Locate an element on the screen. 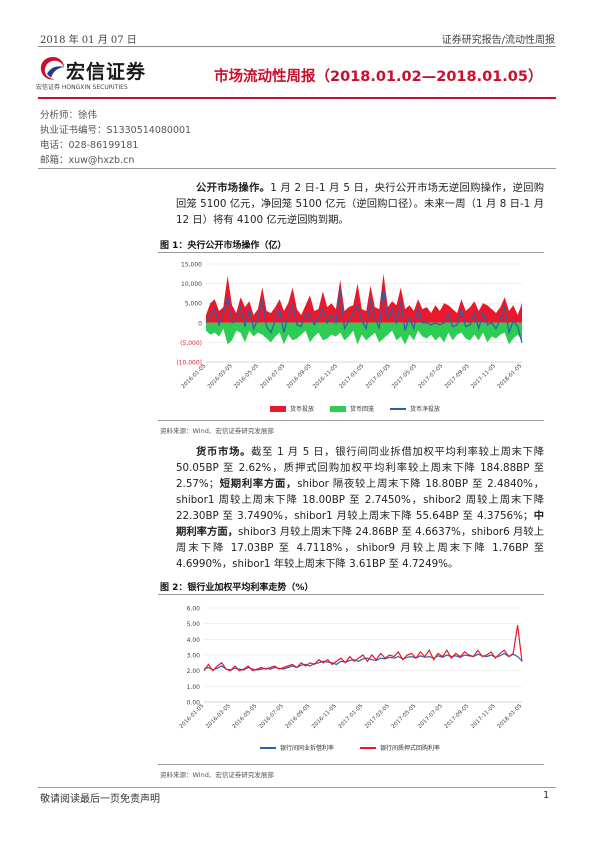  para2-heading: 货币市场。 is located at coordinates (224, 452).